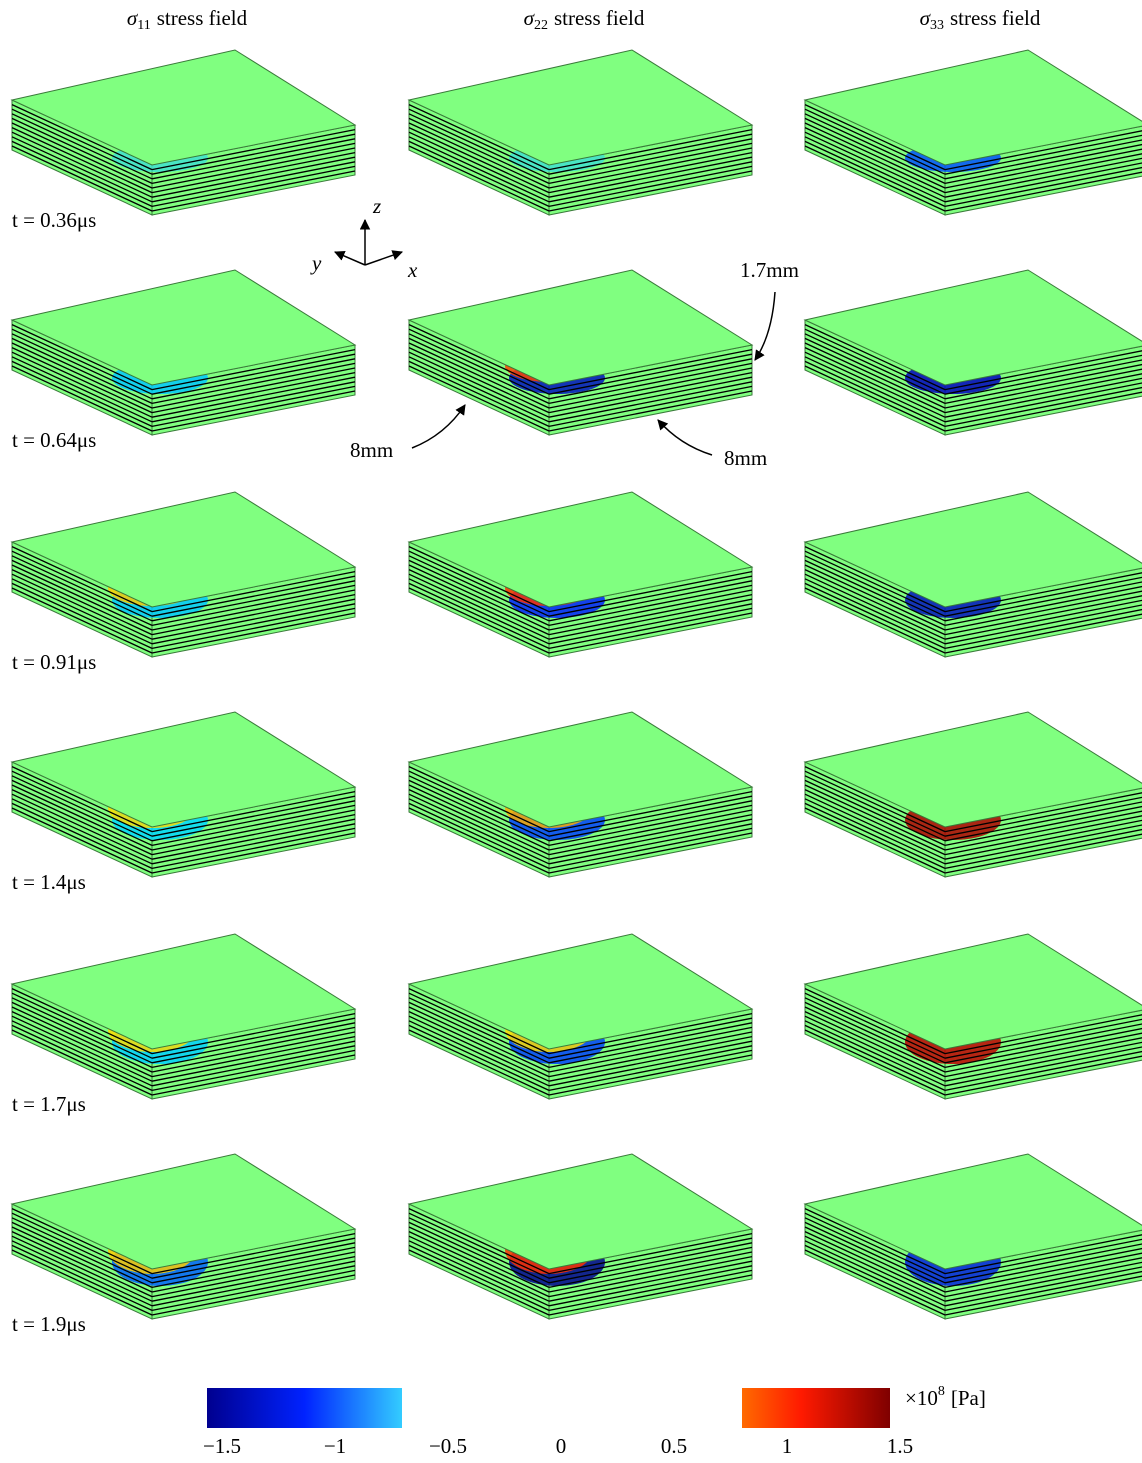 This screenshot has height=1463, width=1142. Describe the element at coordinates (787, 1446) in the screenshot. I see `colorbar-tick-label: 1` at that location.